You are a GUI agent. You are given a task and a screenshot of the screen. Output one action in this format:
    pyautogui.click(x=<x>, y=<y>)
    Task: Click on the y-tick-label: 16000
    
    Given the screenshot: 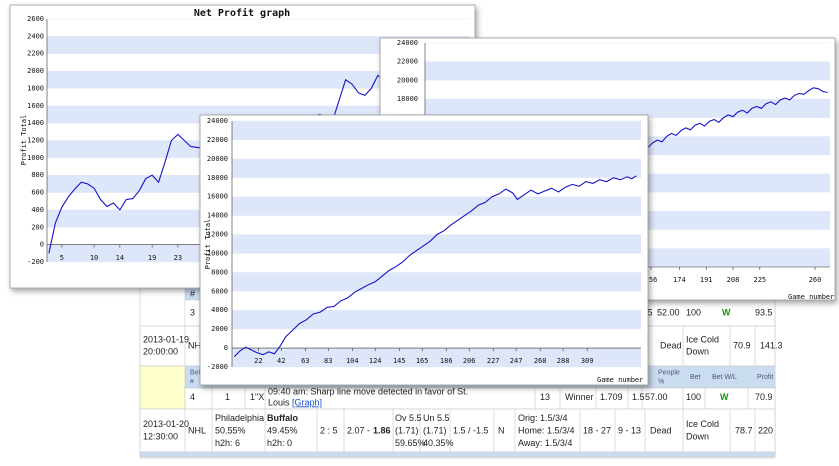 What is the action you would take?
    pyautogui.click(x=217, y=197)
    